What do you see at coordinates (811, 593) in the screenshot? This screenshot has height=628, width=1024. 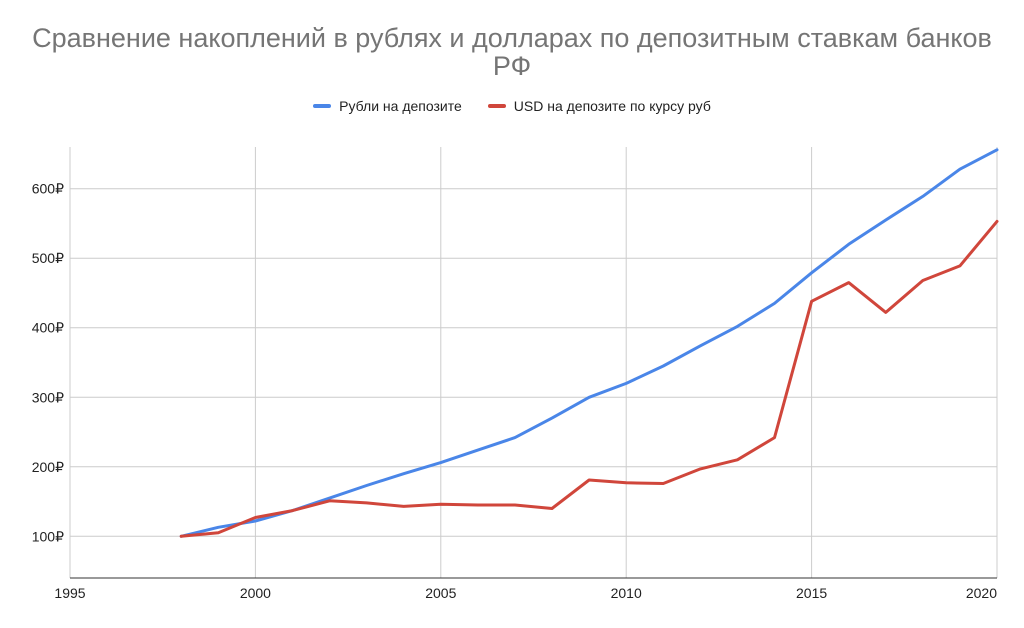 I see `x-tick-label-2015: 2015` at bounding box center [811, 593].